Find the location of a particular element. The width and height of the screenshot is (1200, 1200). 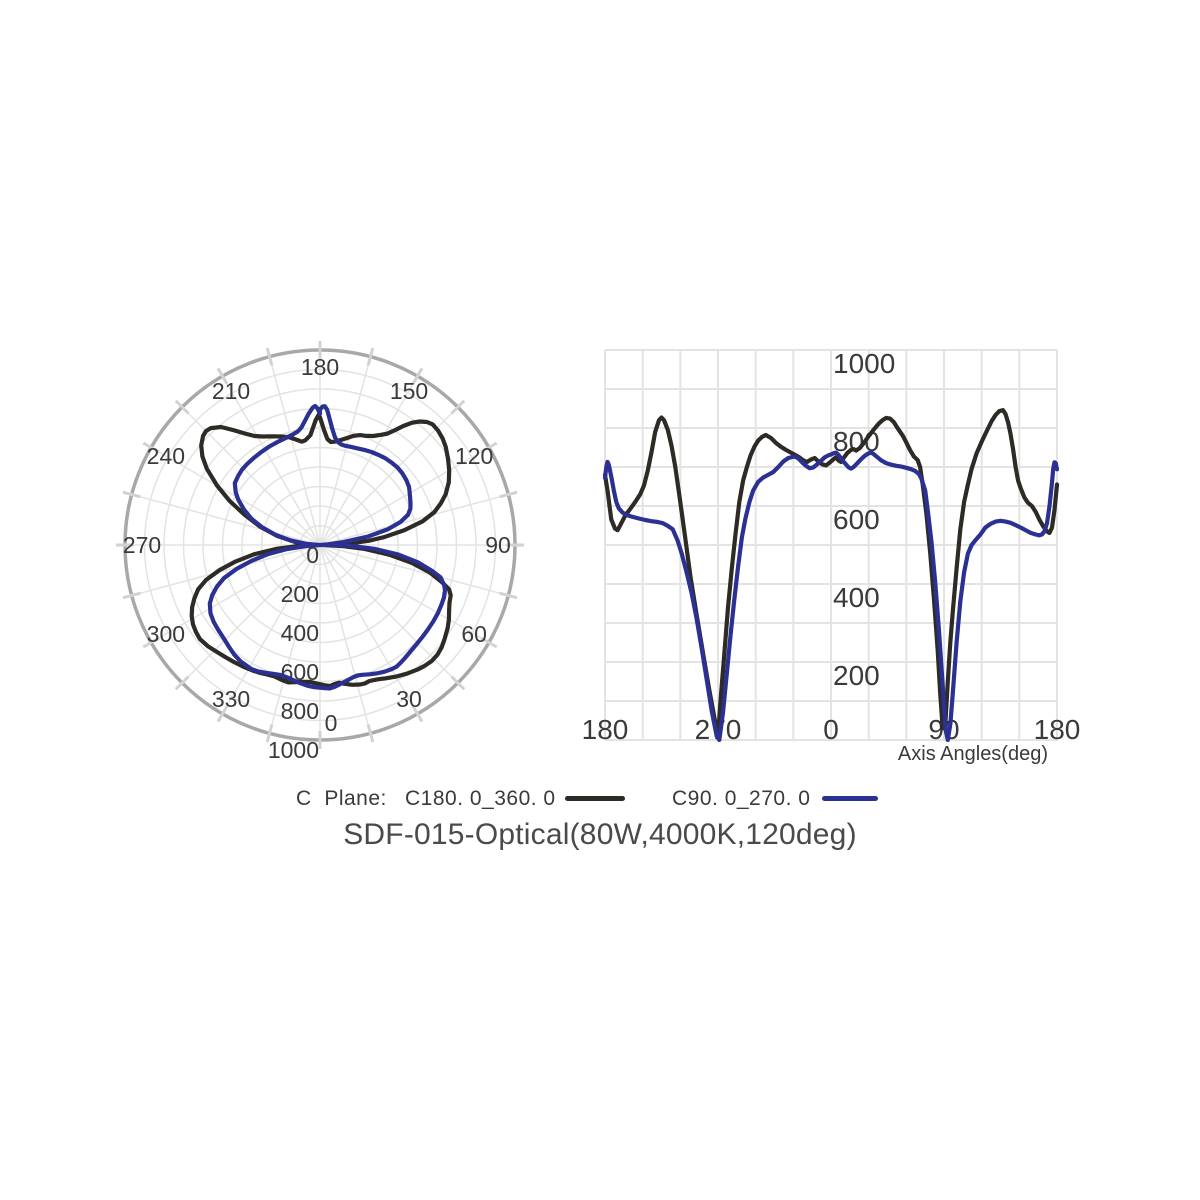

polar-angle-label: 120 is located at coordinates (474, 456).